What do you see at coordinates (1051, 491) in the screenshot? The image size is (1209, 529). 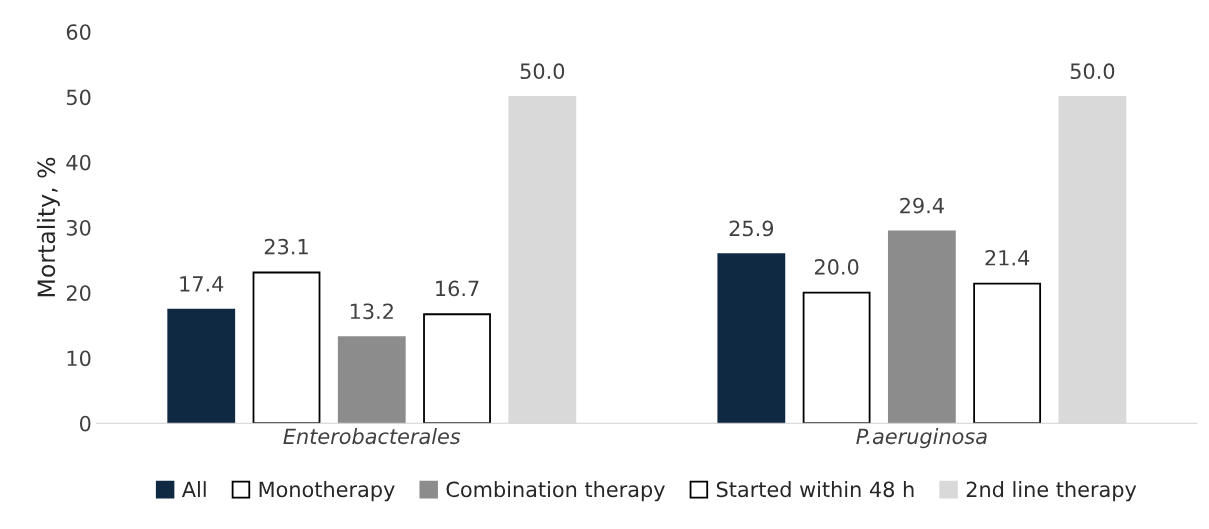 I see `legend-label: 2nd line therapy` at bounding box center [1051, 491].